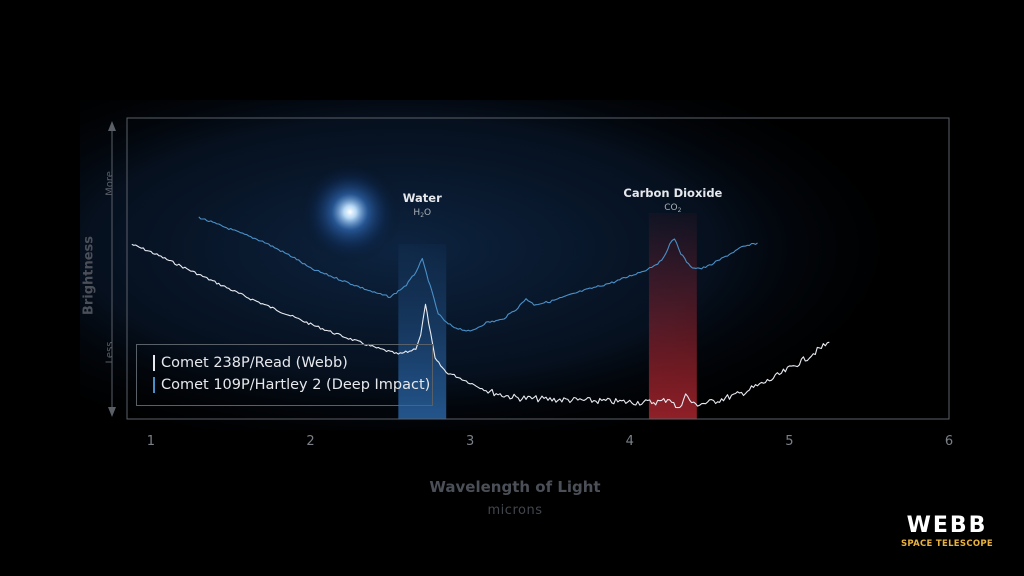 This screenshot has height=576, width=1024. I want to click on legend-swatch-deep-impact, so click(154, 385).